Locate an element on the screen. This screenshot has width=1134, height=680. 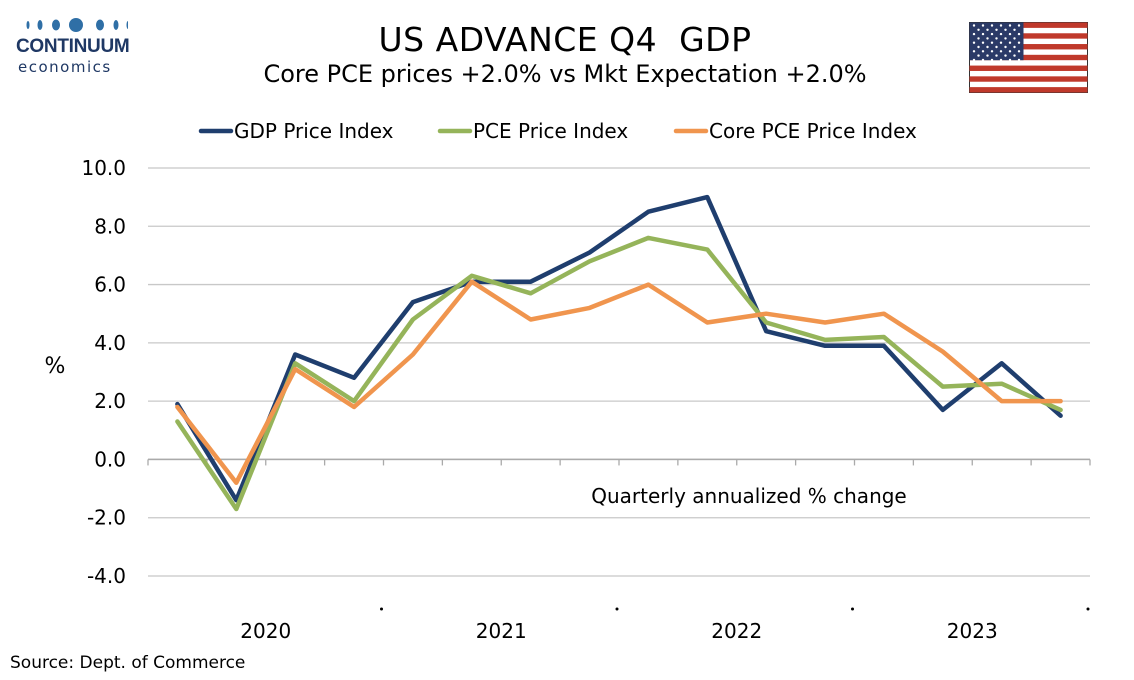
us-flag-icon is located at coordinates (1028, 57).